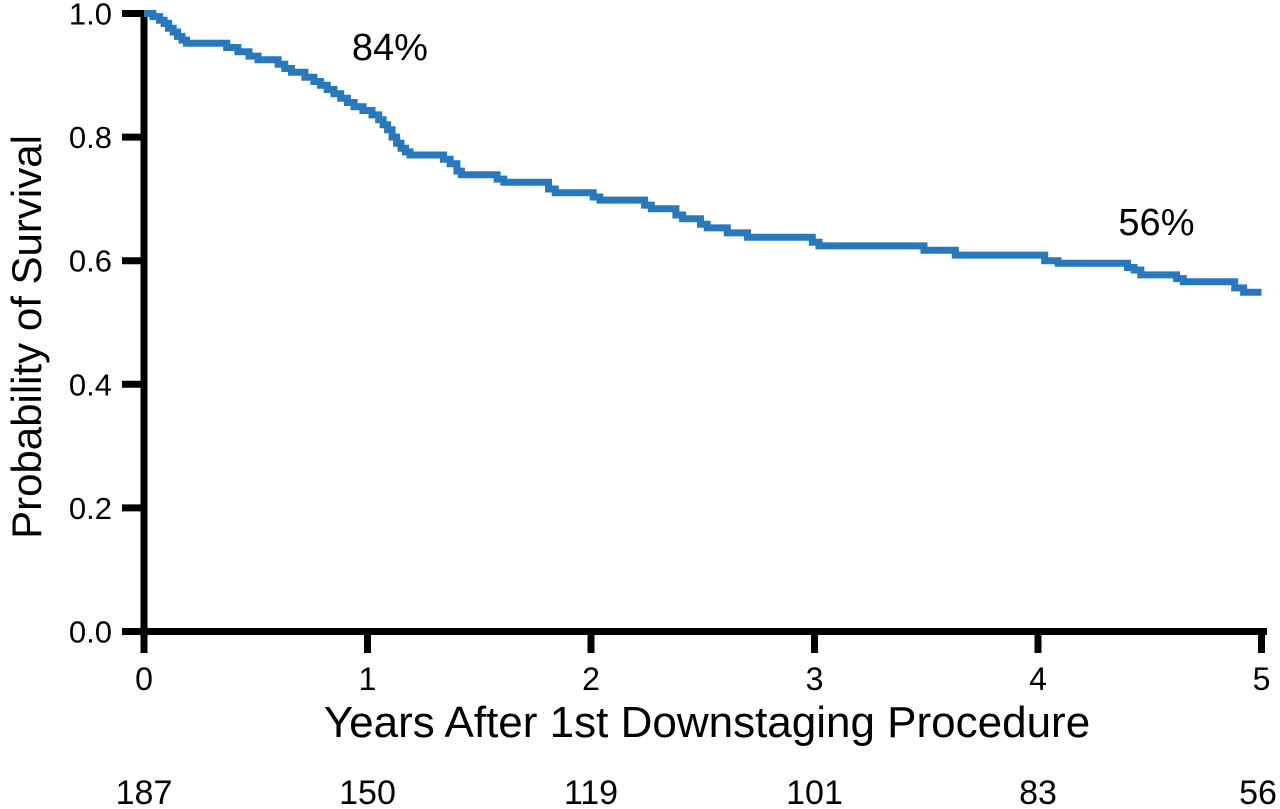  Describe the element at coordinates (1156, 223) in the screenshot. I see `annotation-5yr-survival: 56%` at that location.